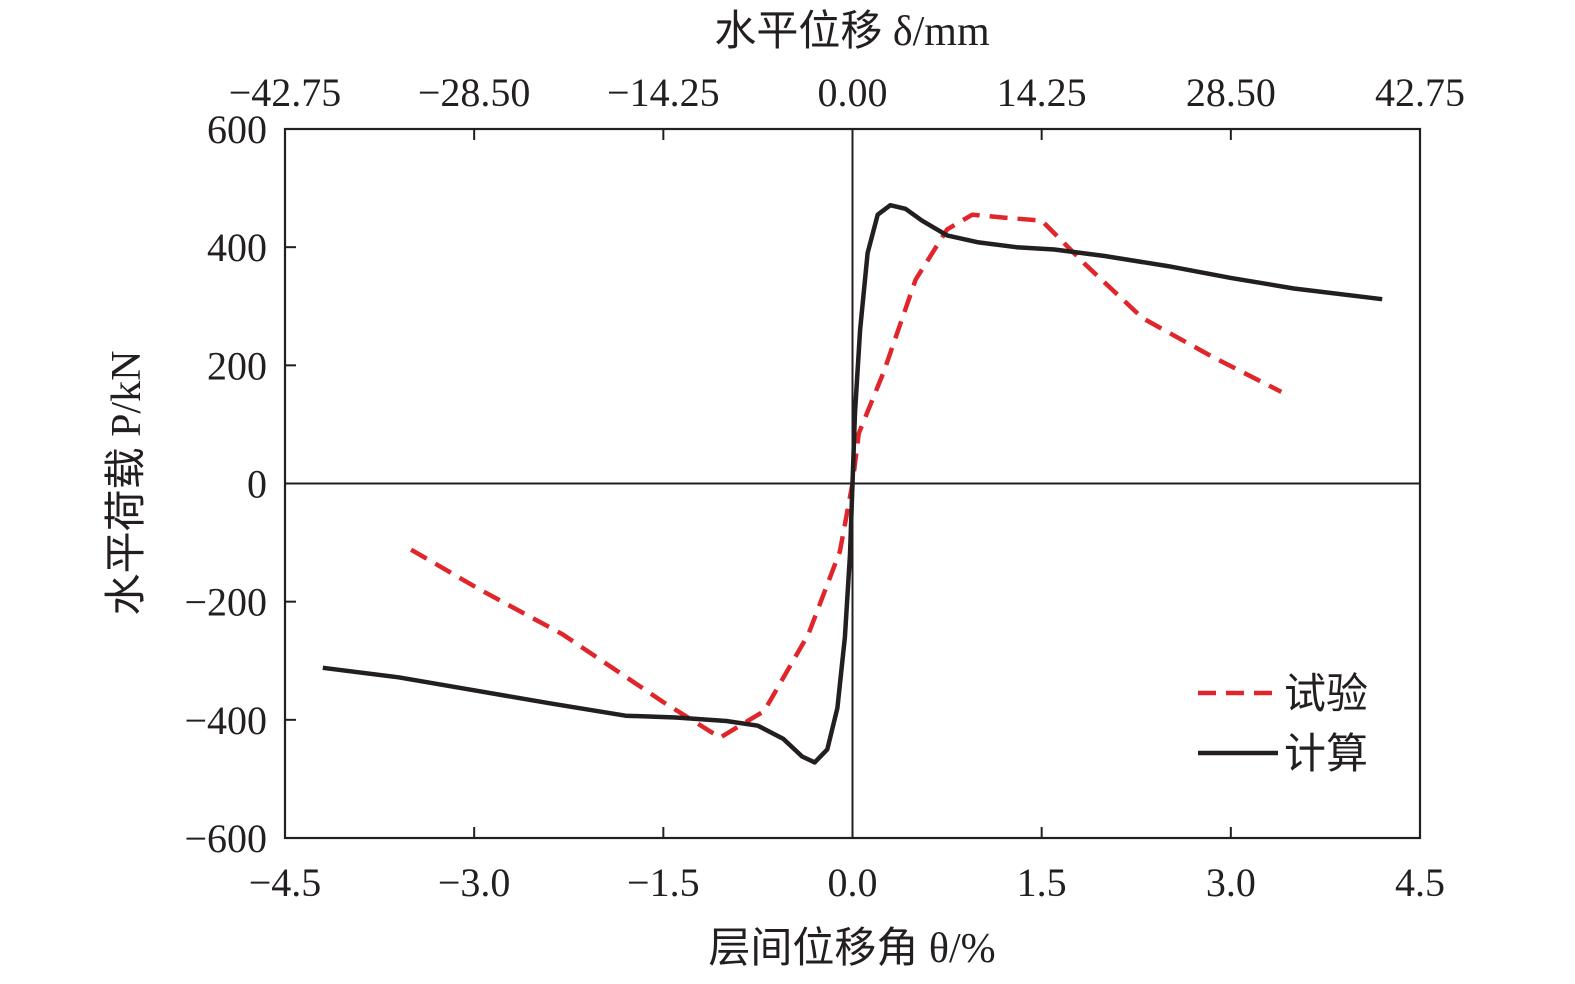 The image size is (1575, 984). Describe the element at coordinates (237, 365) in the screenshot. I see `y-tick-label: 200` at that location.